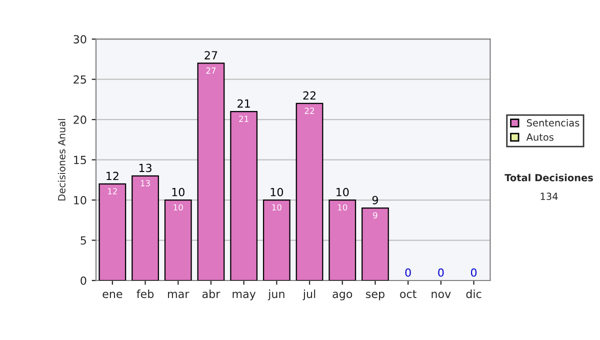  Describe the element at coordinates (211, 294) in the screenshot. I see `x-tick-label: abr` at that location.